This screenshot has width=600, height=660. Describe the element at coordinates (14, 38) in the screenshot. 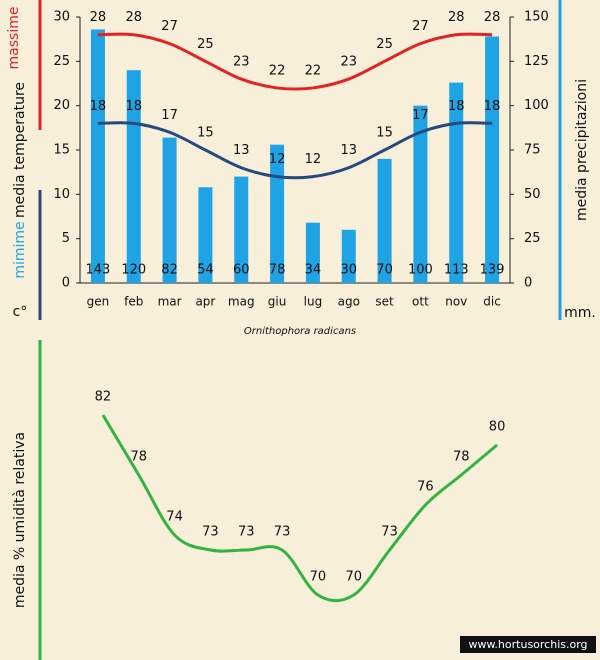

I see `y-label-max: massime` at that location.